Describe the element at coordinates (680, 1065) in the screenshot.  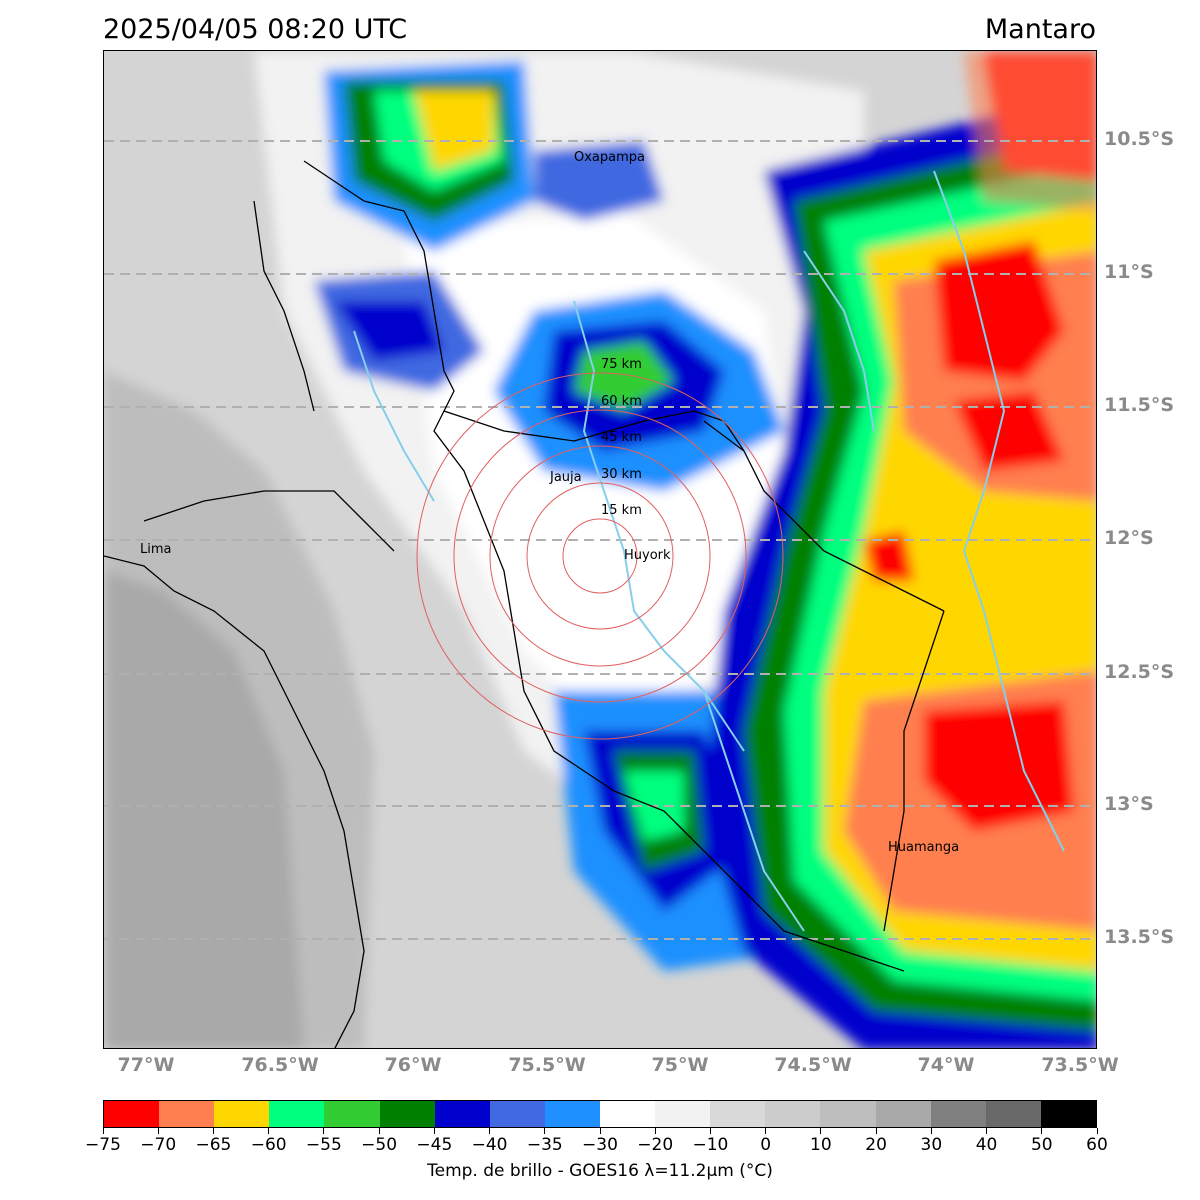
I see `lon-label-75: 75°W` at that location.